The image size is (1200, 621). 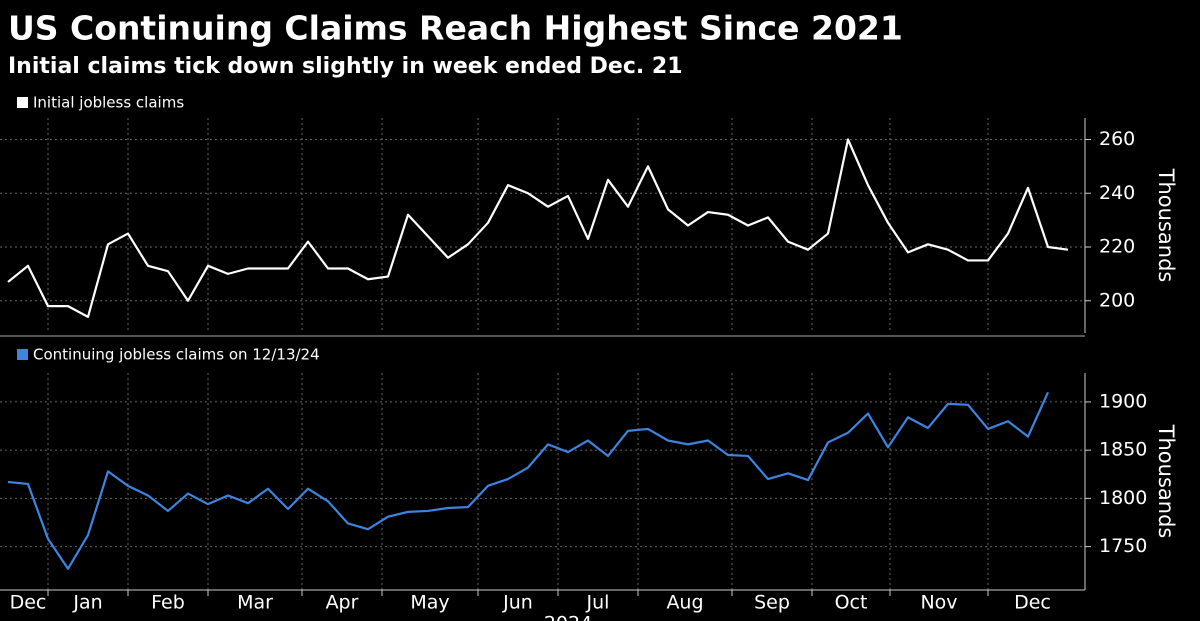 I want to click on y-tick-label: 1800, so click(x=1123, y=498).